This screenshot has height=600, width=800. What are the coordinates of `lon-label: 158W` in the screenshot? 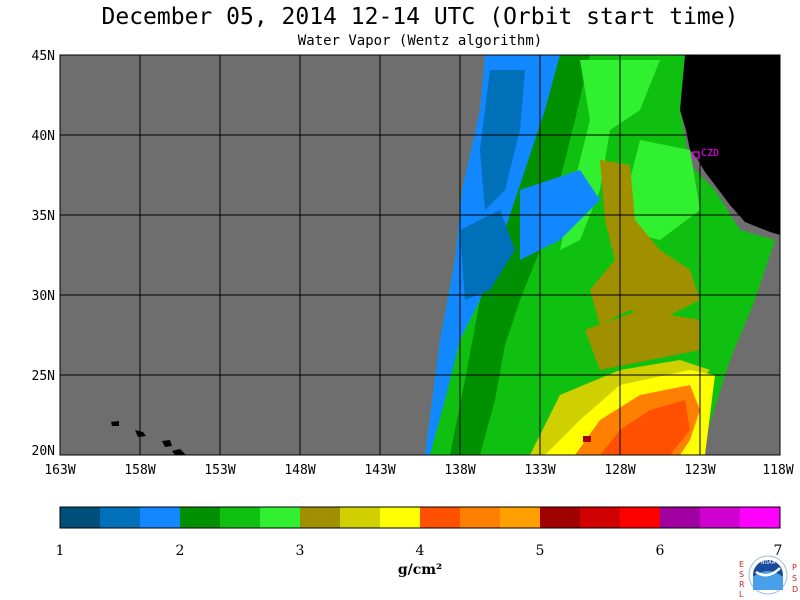 It's located at (139, 470).